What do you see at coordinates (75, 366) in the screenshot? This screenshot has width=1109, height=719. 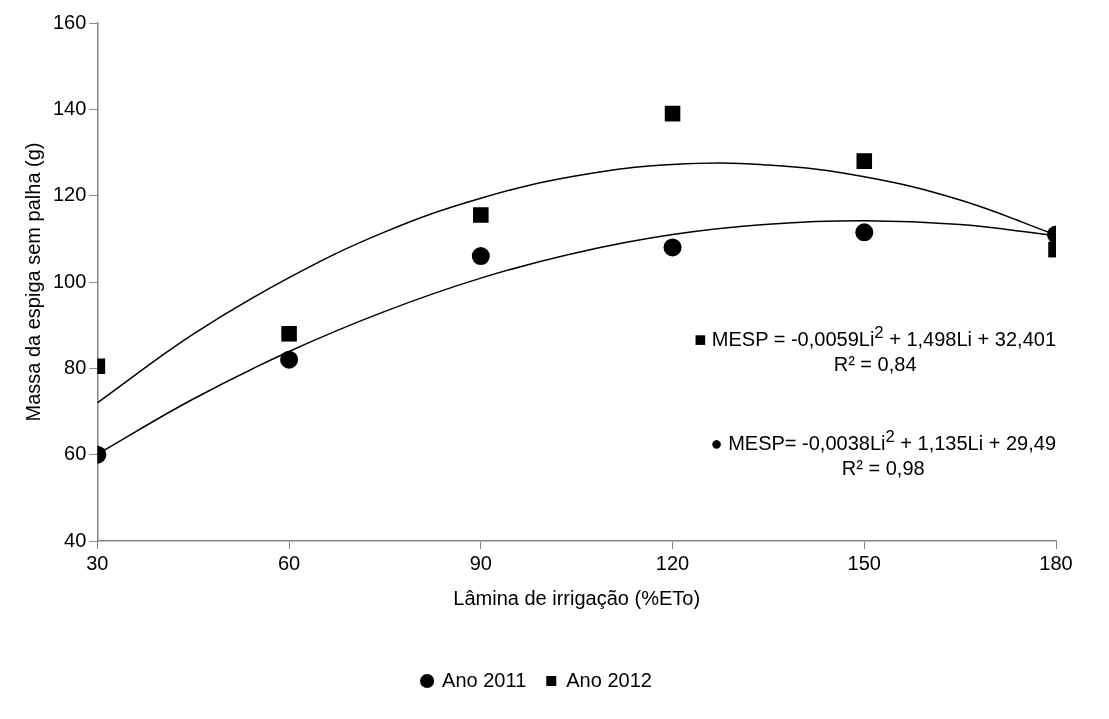 I see `y-tick-label: 80` at bounding box center [75, 366].